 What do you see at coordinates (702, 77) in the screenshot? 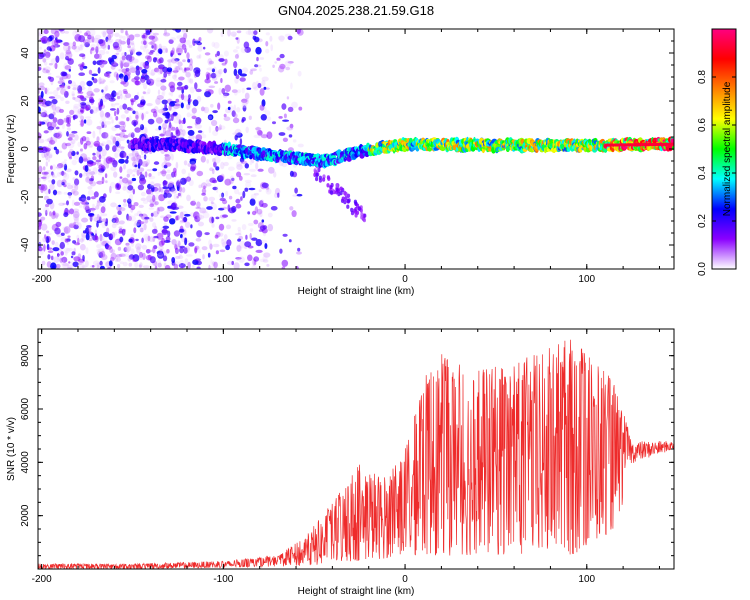
I see `colorbar-tick-label: 0.8` at bounding box center [702, 77].